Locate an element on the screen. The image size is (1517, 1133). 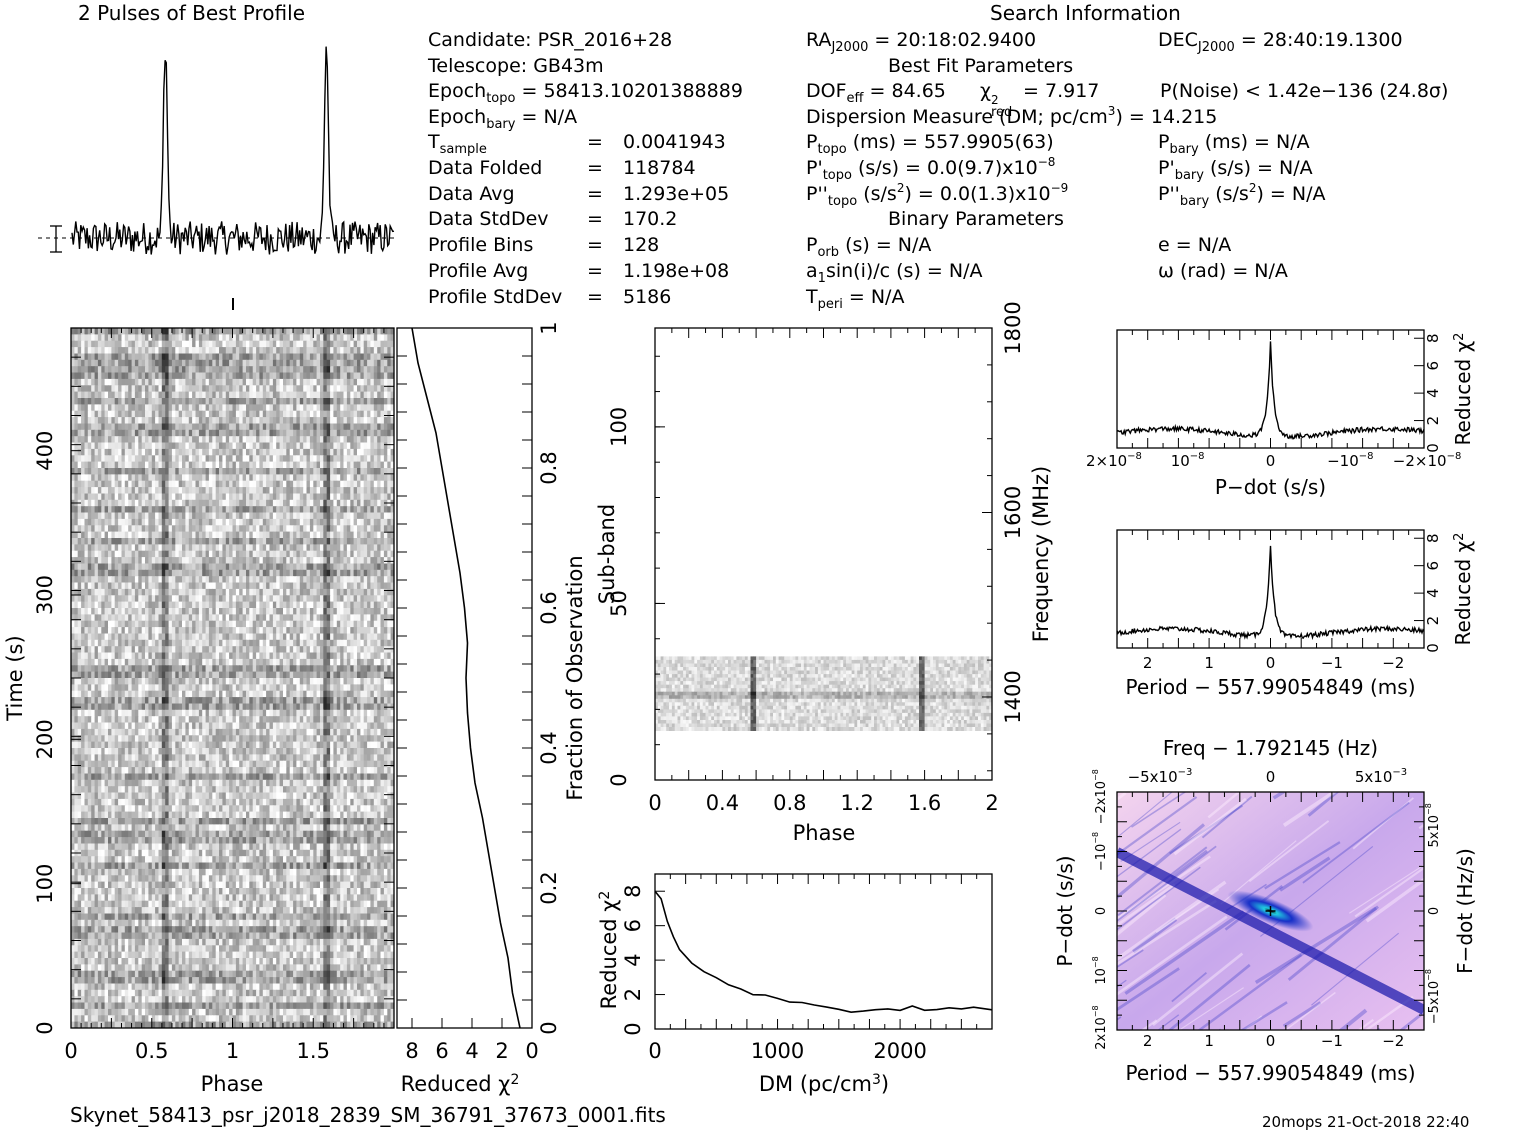
sub: eff is located at coordinates (855, 98).